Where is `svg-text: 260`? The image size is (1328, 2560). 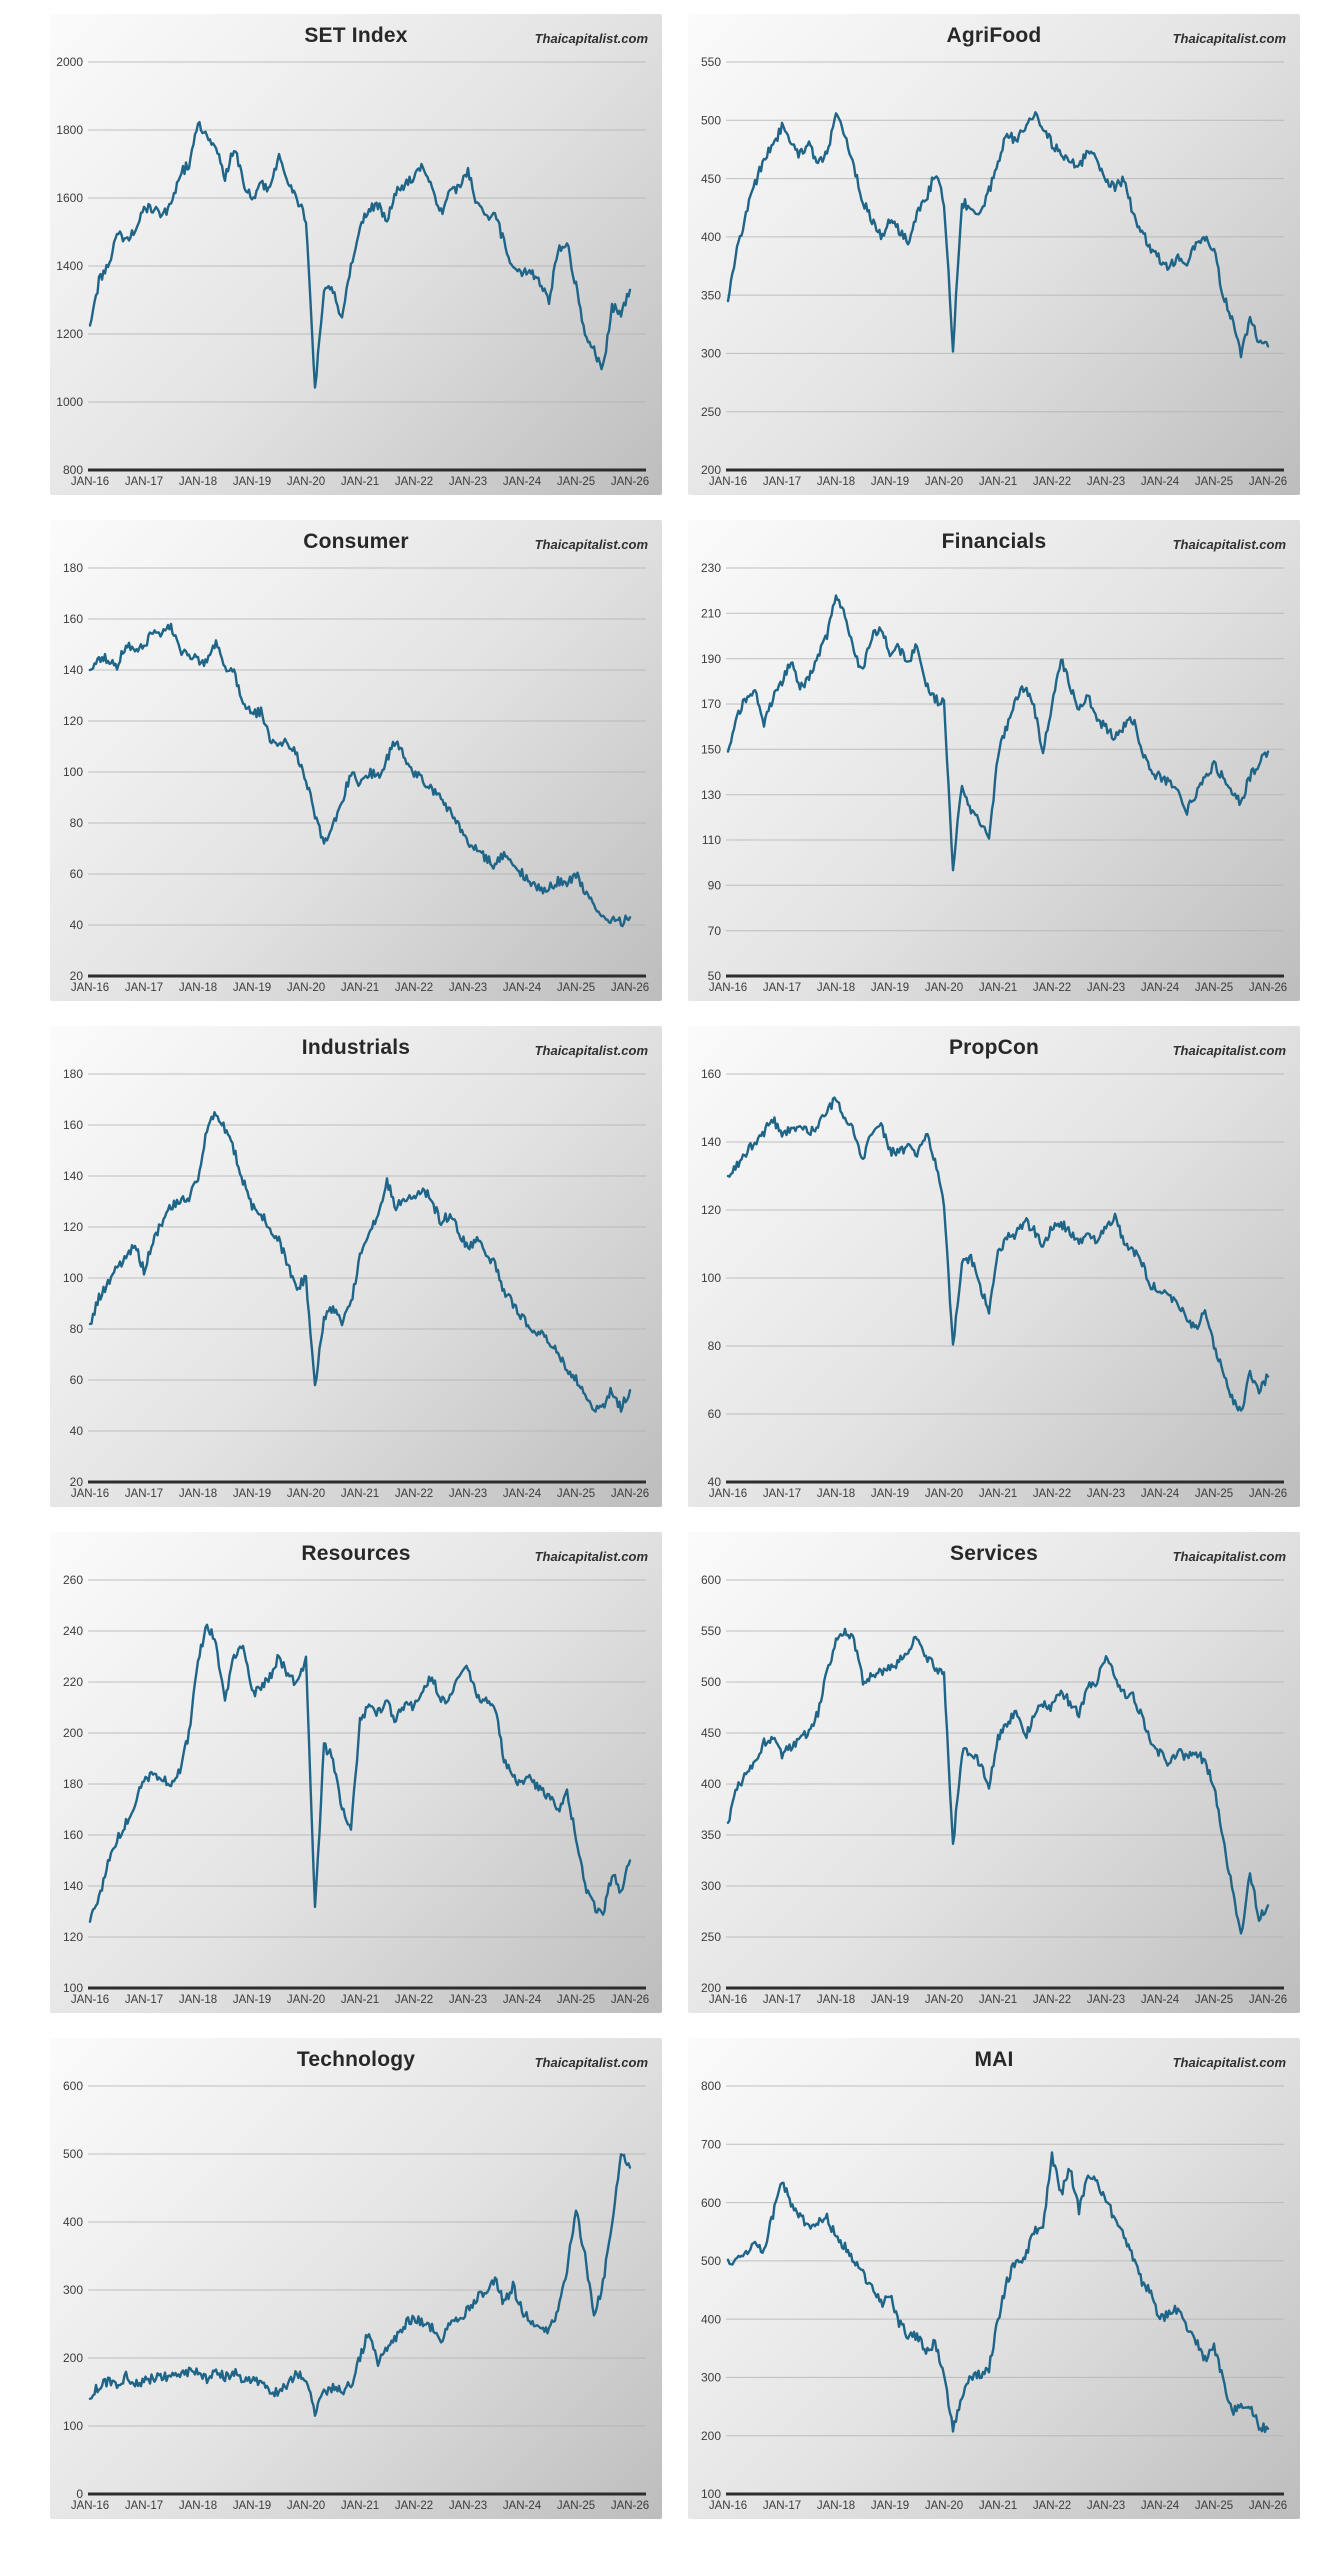 svg-text: 260 is located at coordinates (73, 1580).